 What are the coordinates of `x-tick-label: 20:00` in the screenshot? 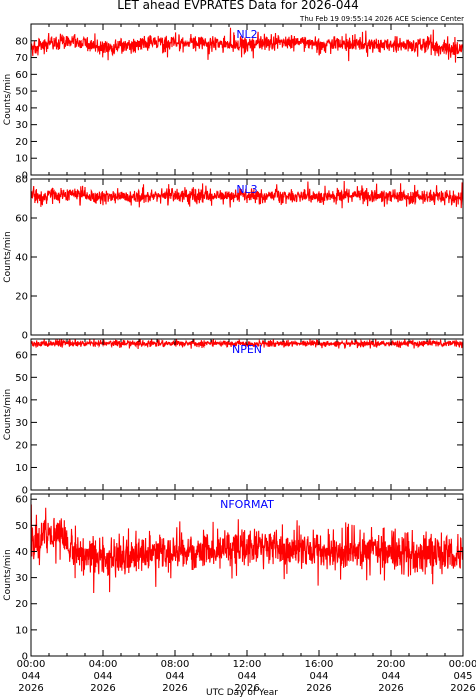 It's located at (391, 664).